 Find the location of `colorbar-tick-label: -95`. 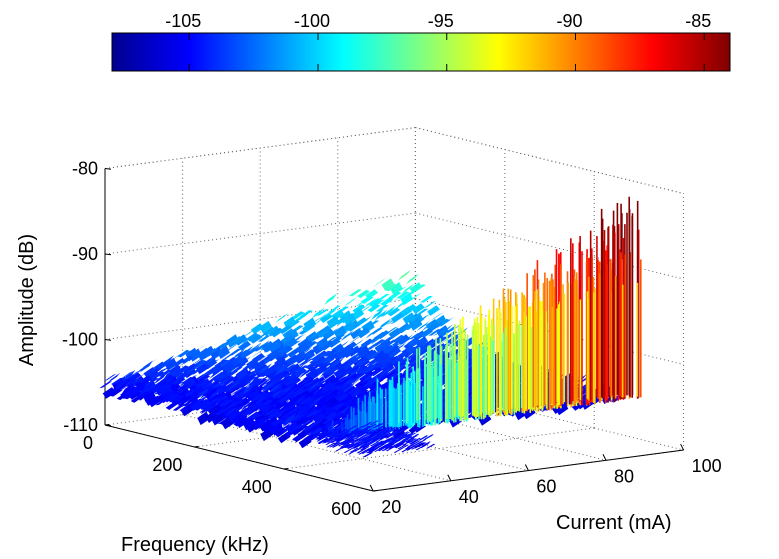

colorbar-tick-label: -95 is located at coordinates (441, 21).